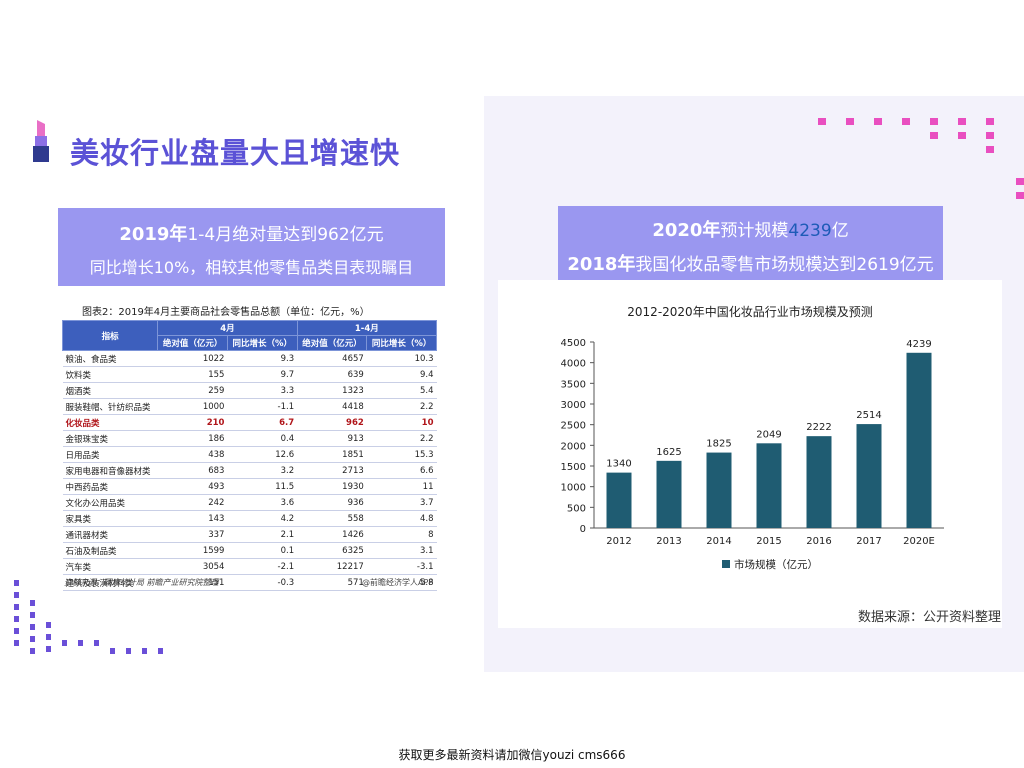 Image resolution: width=1024 pixels, height=768 pixels. Describe the element at coordinates (192, 582) in the screenshot. I see `table-cell: 151` at that location.